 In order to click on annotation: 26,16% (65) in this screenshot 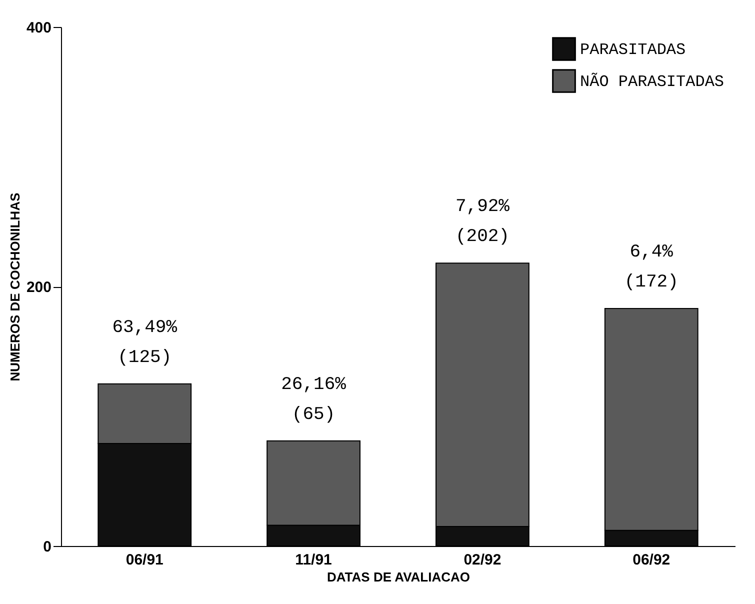, I will do `click(313, 399)`.